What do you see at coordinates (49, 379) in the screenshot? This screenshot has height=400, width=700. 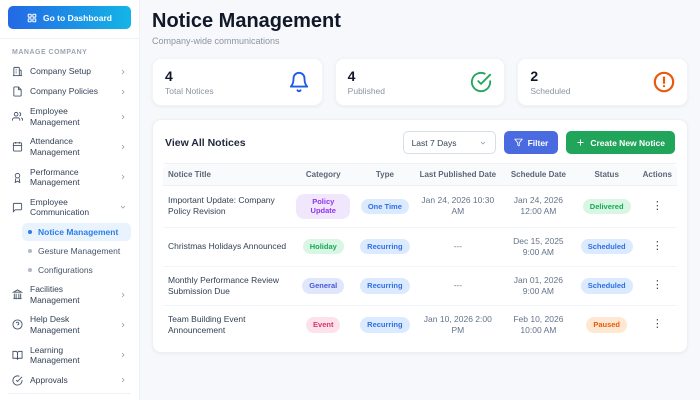 I see `sidebar-item-label: Approvals` at bounding box center [49, 379].